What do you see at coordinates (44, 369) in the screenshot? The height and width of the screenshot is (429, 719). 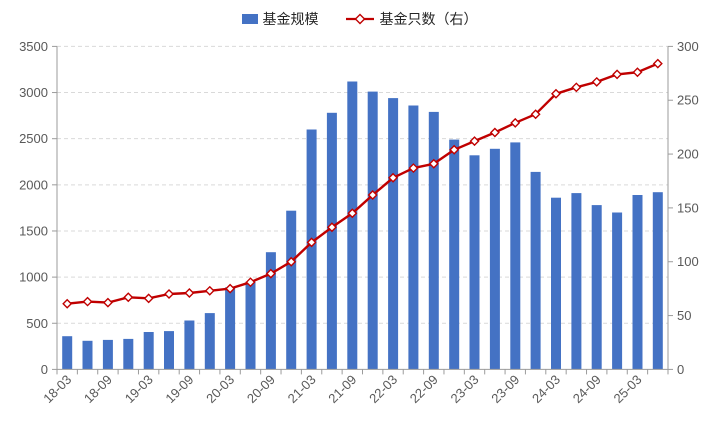 I see `left-axis-tick-label: 0` at bounding box center [44, 369].